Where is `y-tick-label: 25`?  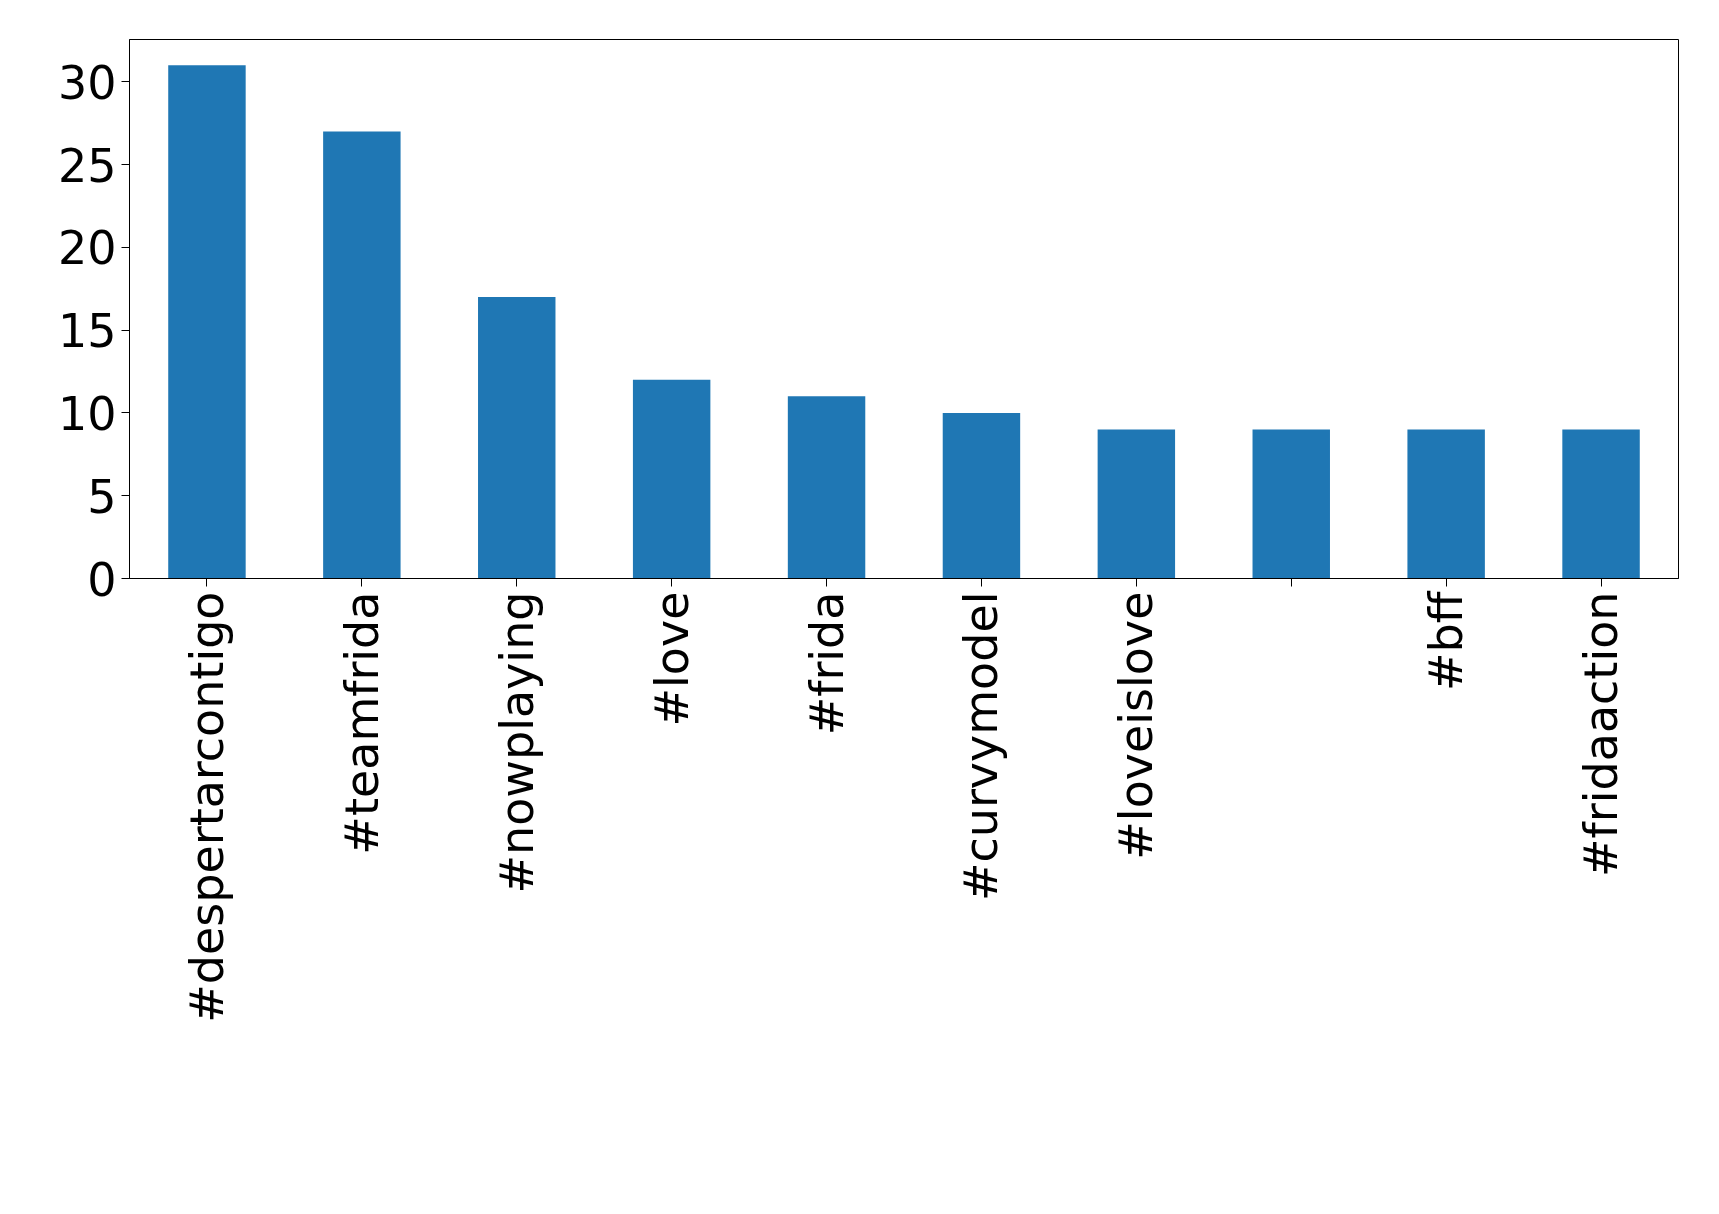 y-tick-label: 25 is located at coordinates (87, 165).